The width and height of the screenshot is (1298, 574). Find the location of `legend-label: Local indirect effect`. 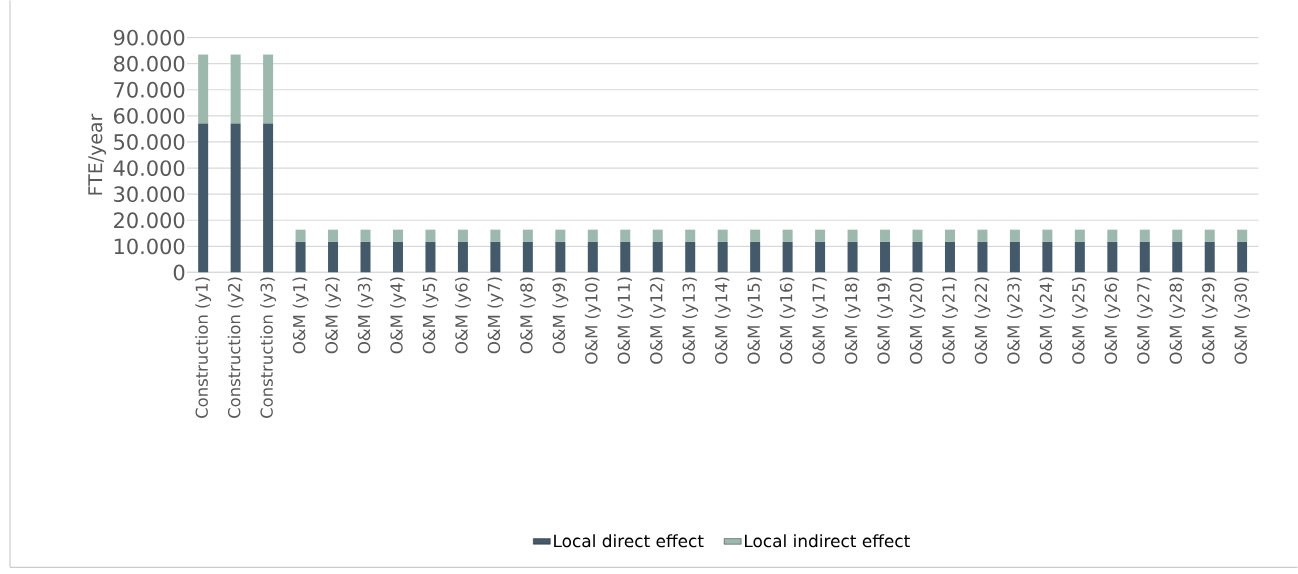

legend-label: Local indirect effect is located at coordinates (827, 541).